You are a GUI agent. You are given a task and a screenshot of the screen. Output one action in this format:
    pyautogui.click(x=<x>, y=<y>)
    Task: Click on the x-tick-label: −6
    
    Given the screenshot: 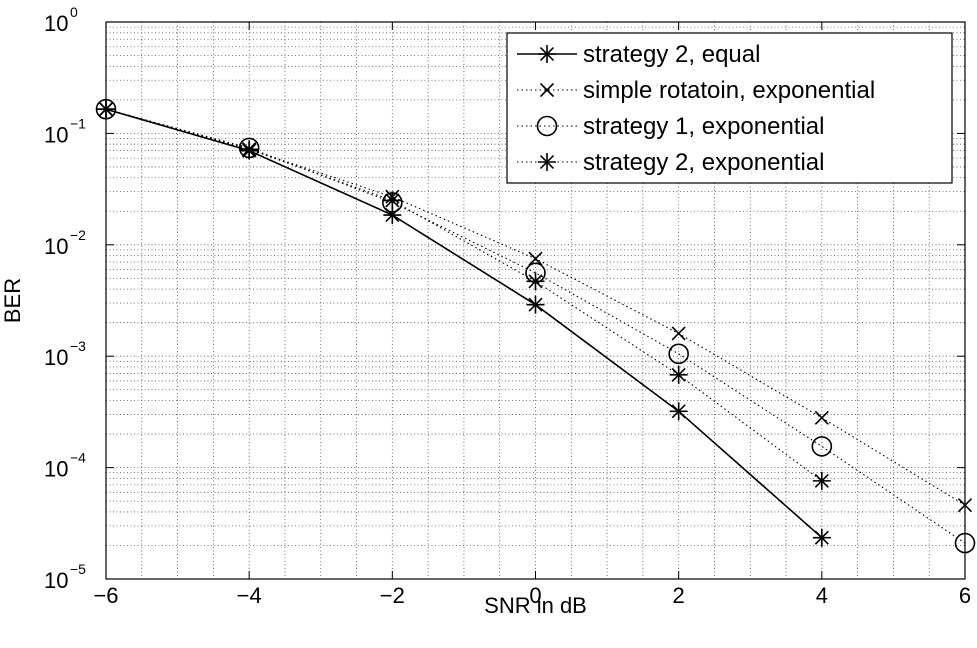 What is the action you would take?
    pyautogui.click(x=105, y=595)
    